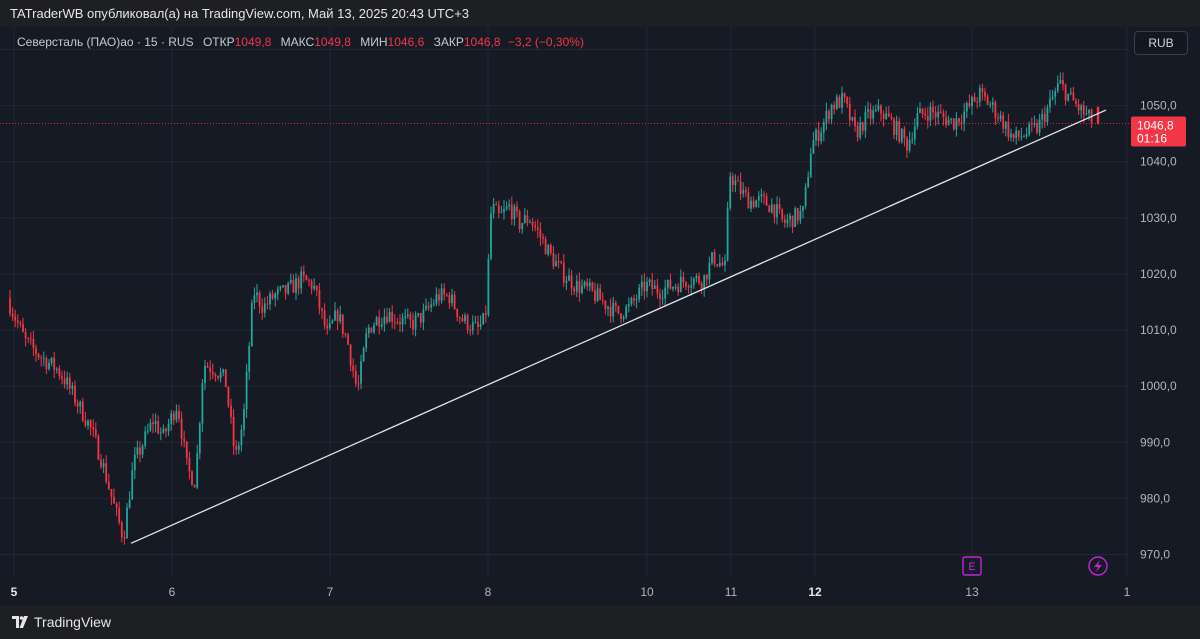  Describe the element at coordinates (61, 622) in the screenshot. I see `tradingview-logo: TradingView` at that location.